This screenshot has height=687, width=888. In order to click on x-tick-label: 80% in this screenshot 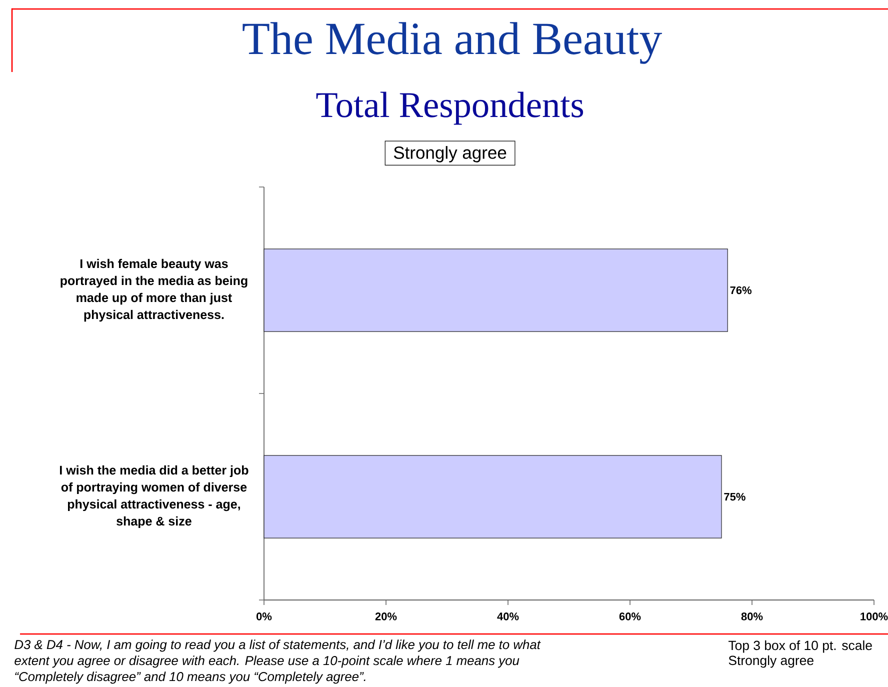, I will do `click(752, 616)`.